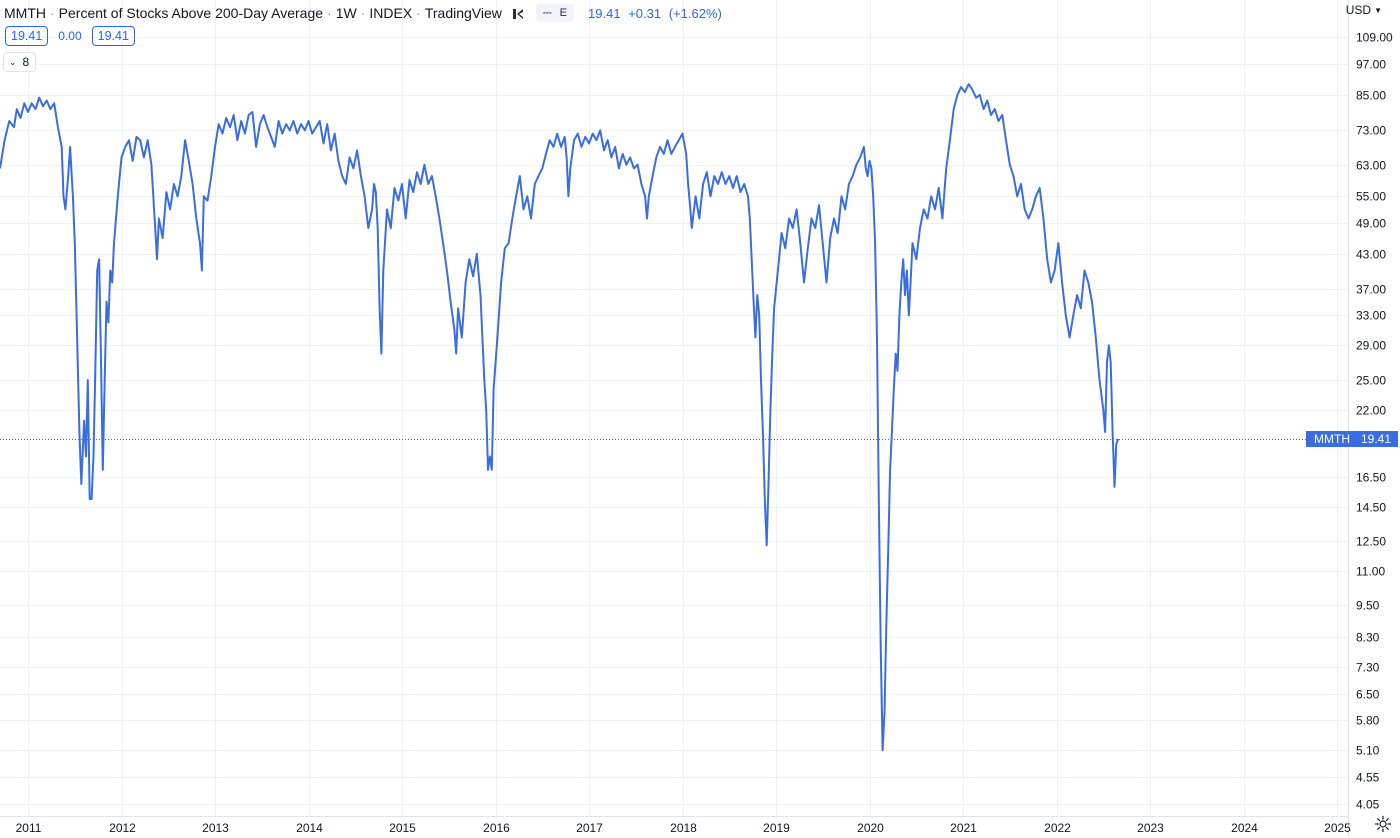  I want to click on data-mode-pill: ⎓ E, so click(555, 13).